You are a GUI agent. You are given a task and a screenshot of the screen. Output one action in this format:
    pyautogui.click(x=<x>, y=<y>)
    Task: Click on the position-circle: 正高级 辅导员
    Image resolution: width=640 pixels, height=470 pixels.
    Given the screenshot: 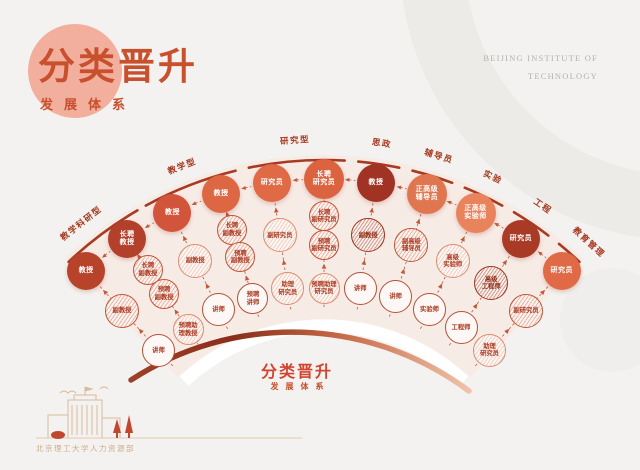 What is the action you would take?
    pyautogui.click(x=426, y=194)
    